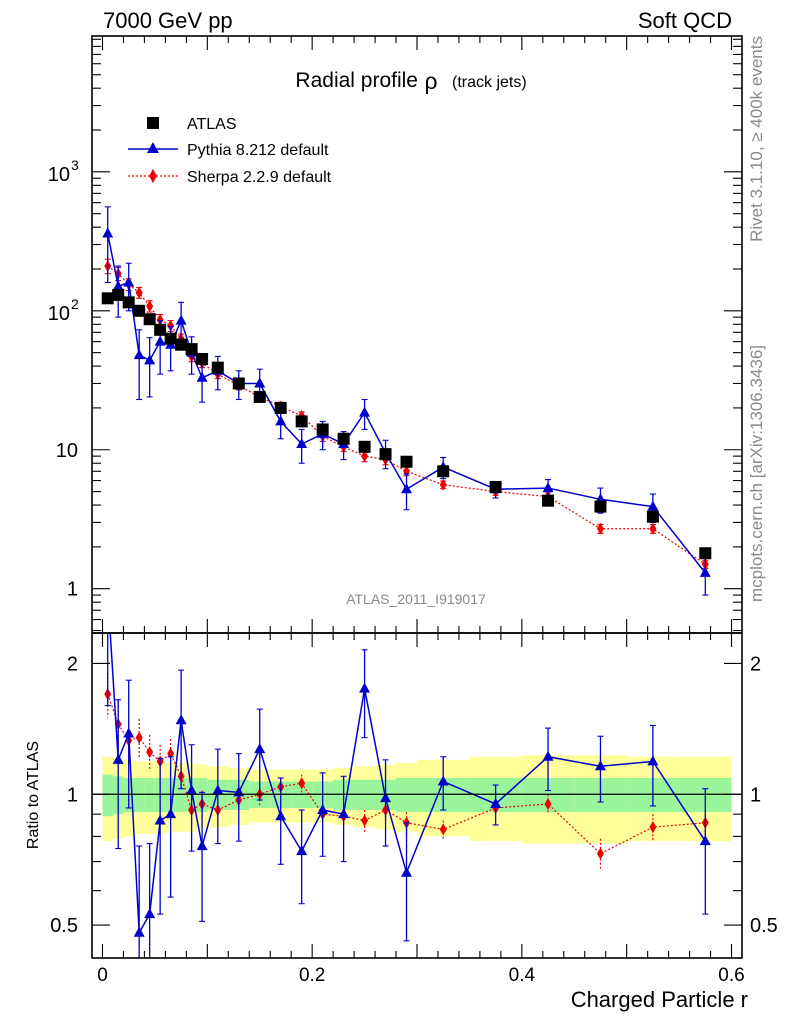 This screenshot has height=1024, width=786. I want to click on y-tick-label-ratio-left: 1, so click(72, 795).